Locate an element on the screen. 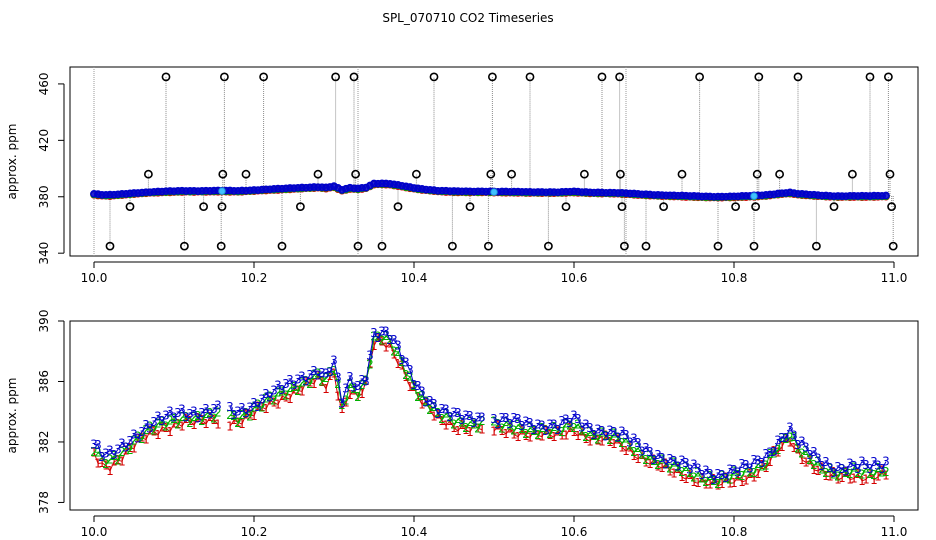 This screenshot has width=936, height=540. top-y-tick-label: 380 is located at coordinates (44, 196).